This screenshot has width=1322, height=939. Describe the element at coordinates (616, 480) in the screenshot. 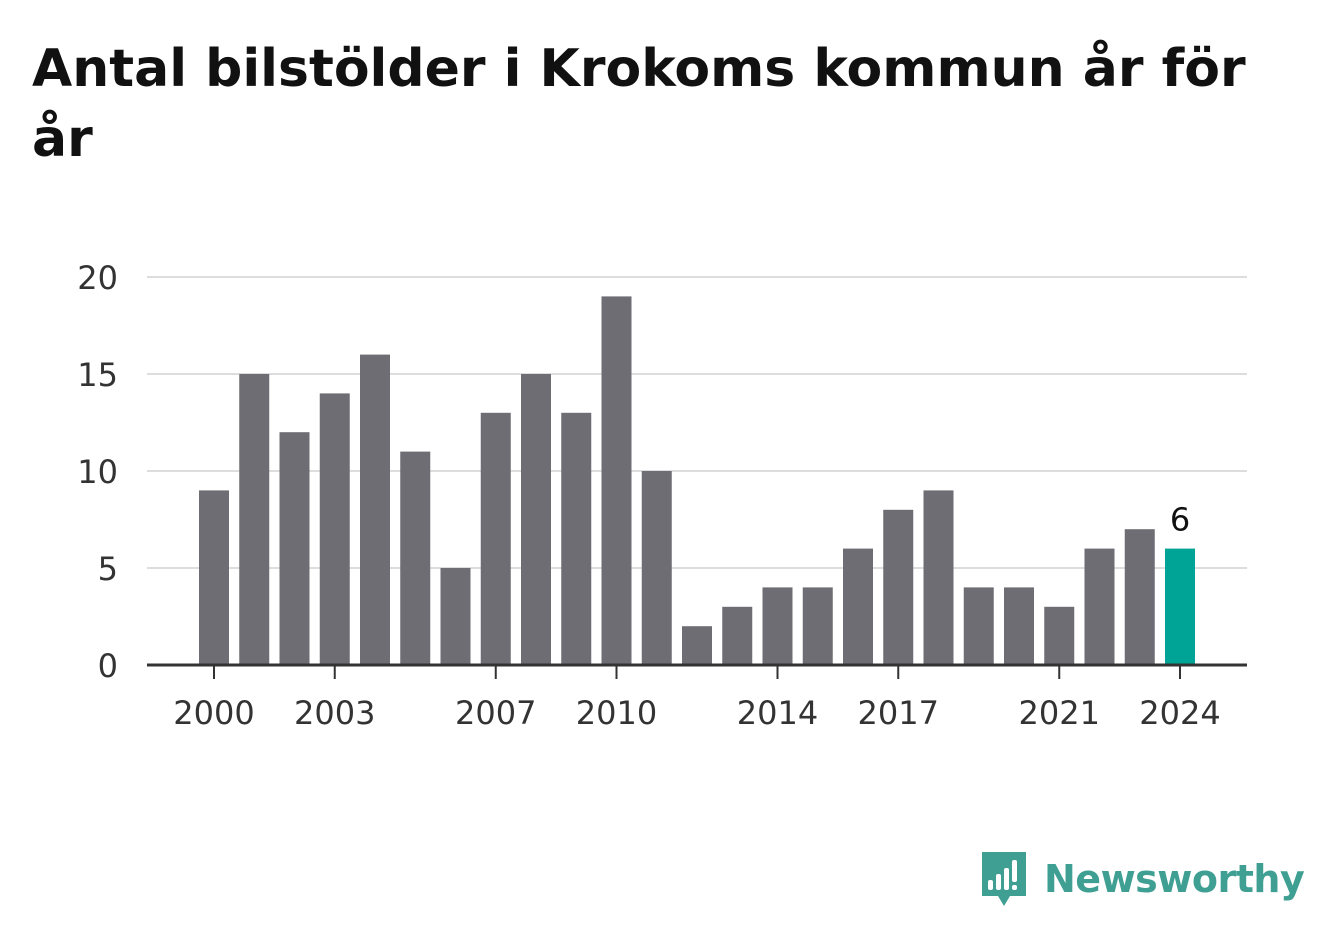

I see `bar-2010` at that location.